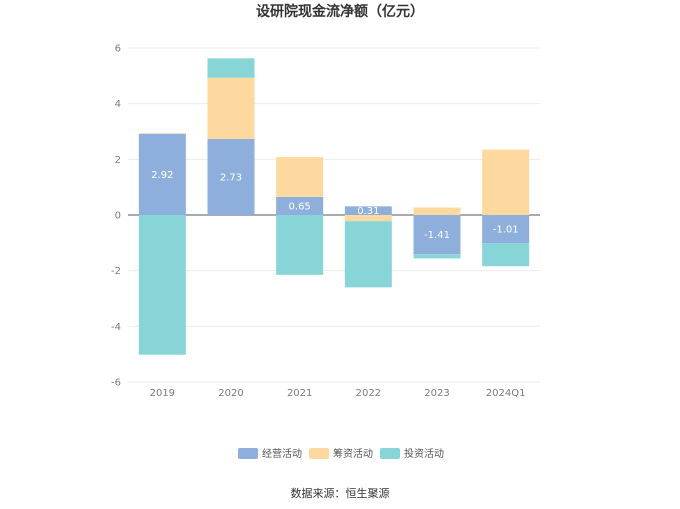  I want to click on y-tick-label: -2, so click(116, 271).